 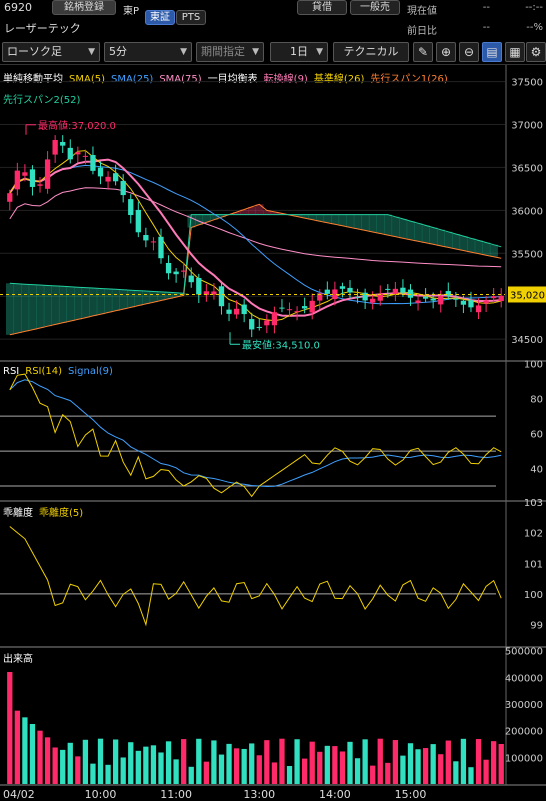 What do you see at coordinates (84, 7) in the screenshot?
I see `register-button: 銘柄登録` at bounding box center [84, 7].